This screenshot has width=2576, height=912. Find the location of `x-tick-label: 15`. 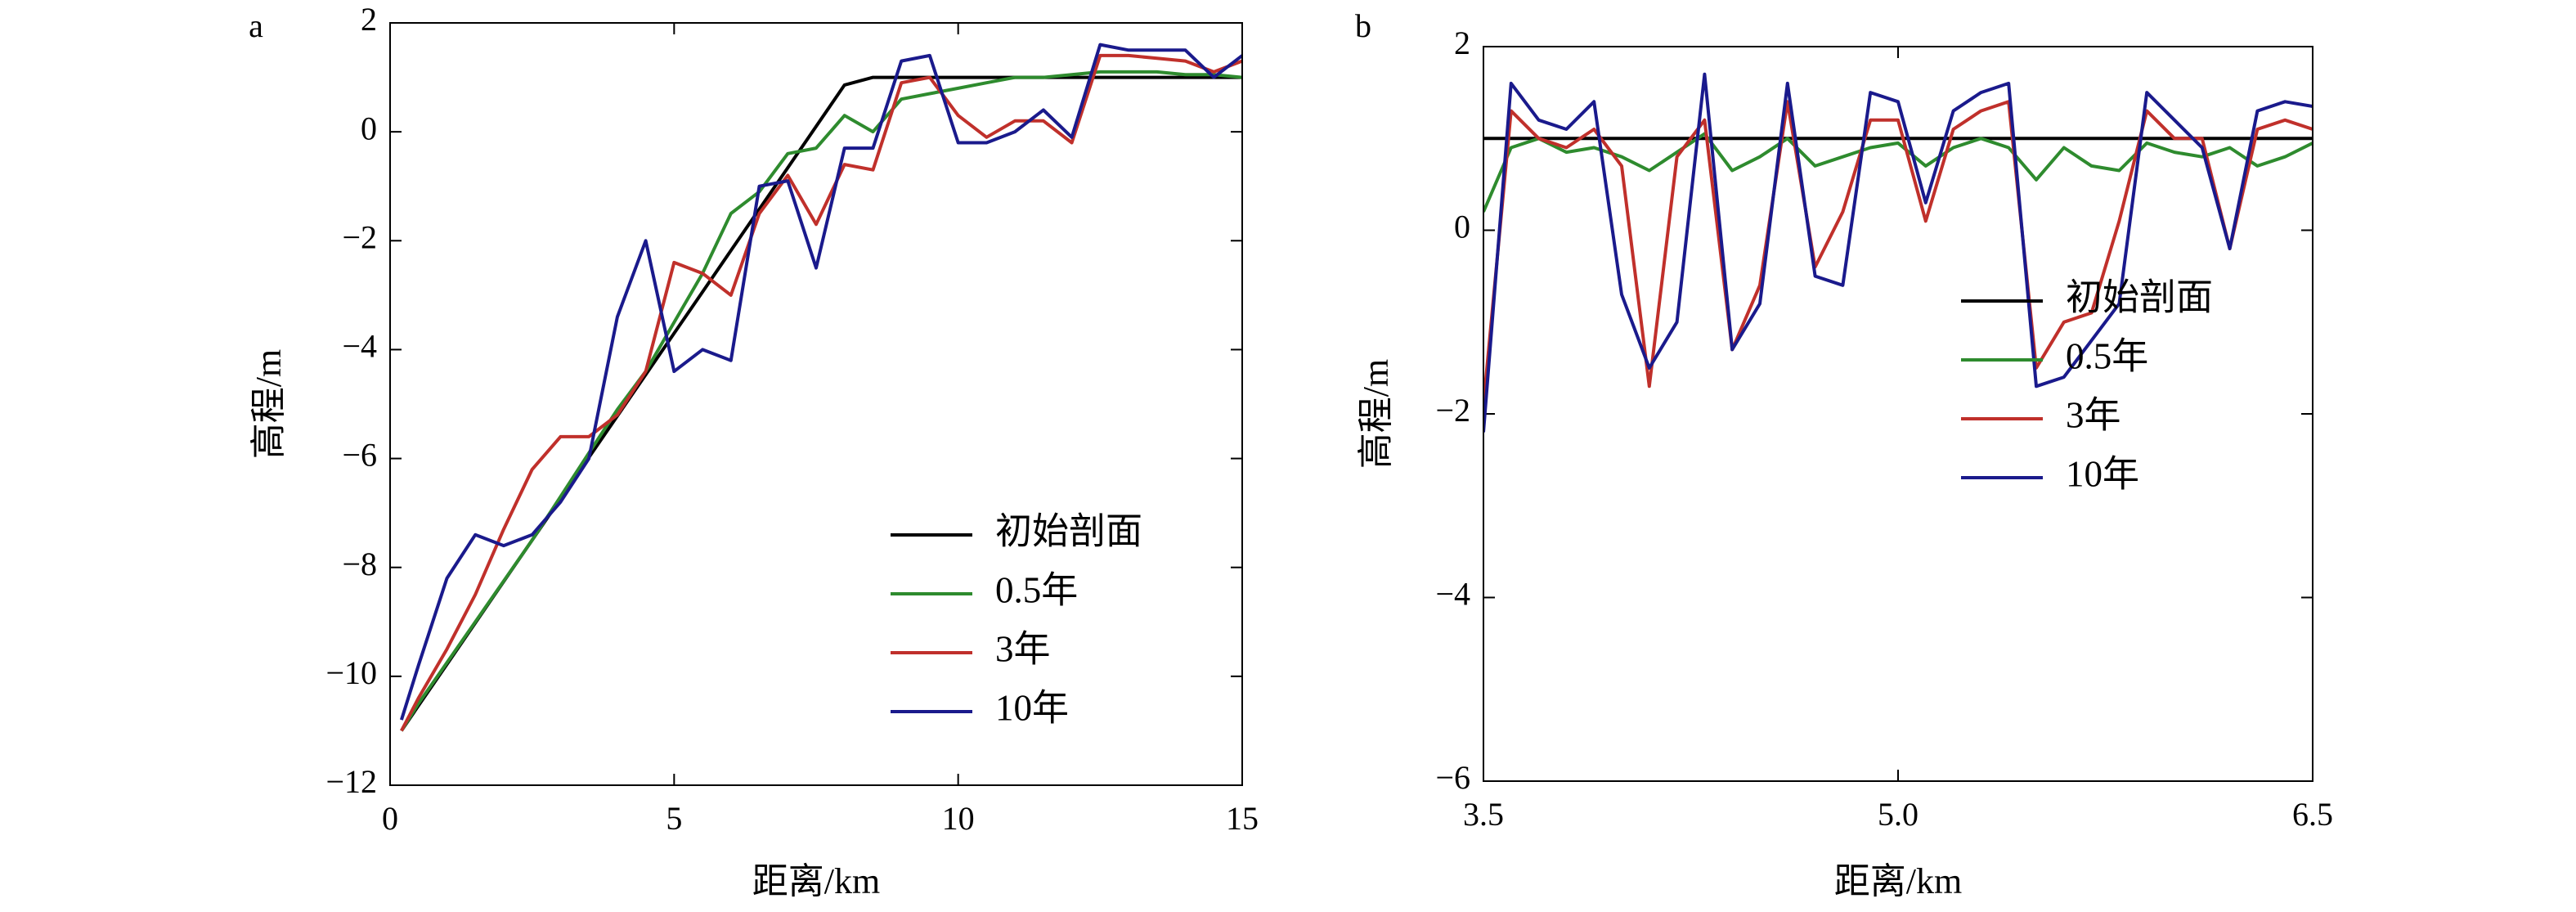

x-tick-label: 15 is located at coordinates (1242, 819).